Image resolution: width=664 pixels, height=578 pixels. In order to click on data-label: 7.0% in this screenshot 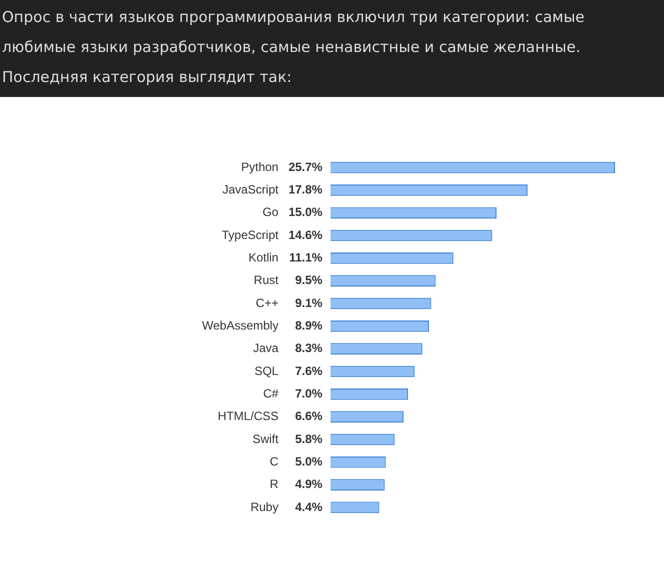, I will do `click(309, 393)`.